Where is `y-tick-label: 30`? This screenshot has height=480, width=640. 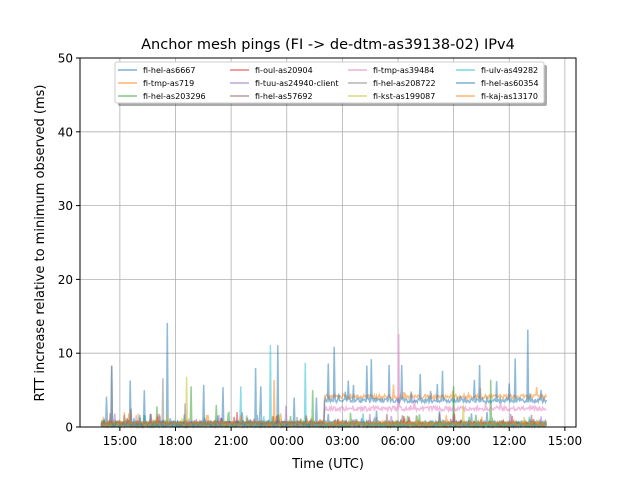 y-tick-label: 30 is located at coordinates (65, 206).